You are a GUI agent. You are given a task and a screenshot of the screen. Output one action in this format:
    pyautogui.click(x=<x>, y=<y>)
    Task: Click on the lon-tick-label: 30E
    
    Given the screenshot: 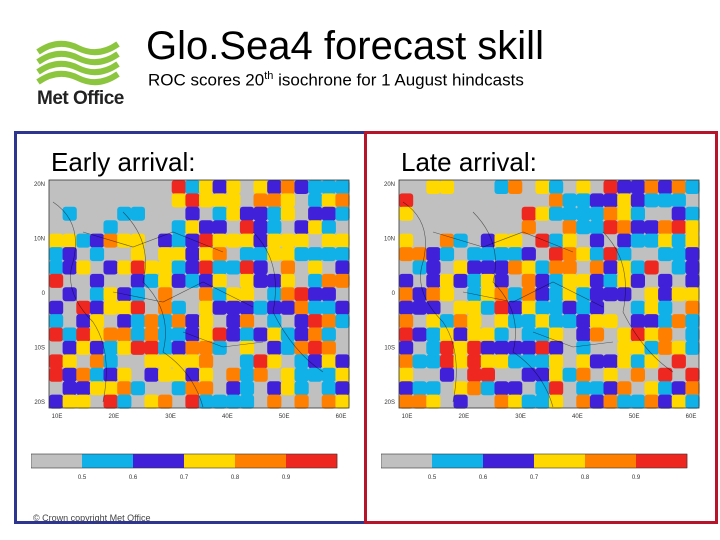 What is the action you would take?
    pyautogui.click(x=170, y=417)
    